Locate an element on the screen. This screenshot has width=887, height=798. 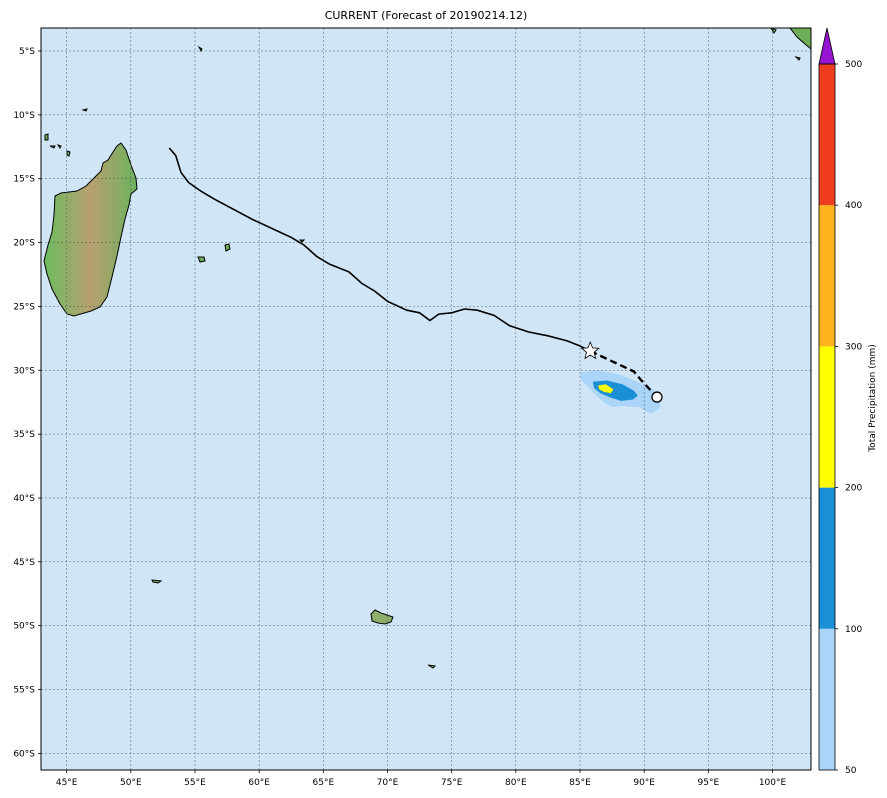
lat-tick-label: 5°S is located at coordinates (27, 52).